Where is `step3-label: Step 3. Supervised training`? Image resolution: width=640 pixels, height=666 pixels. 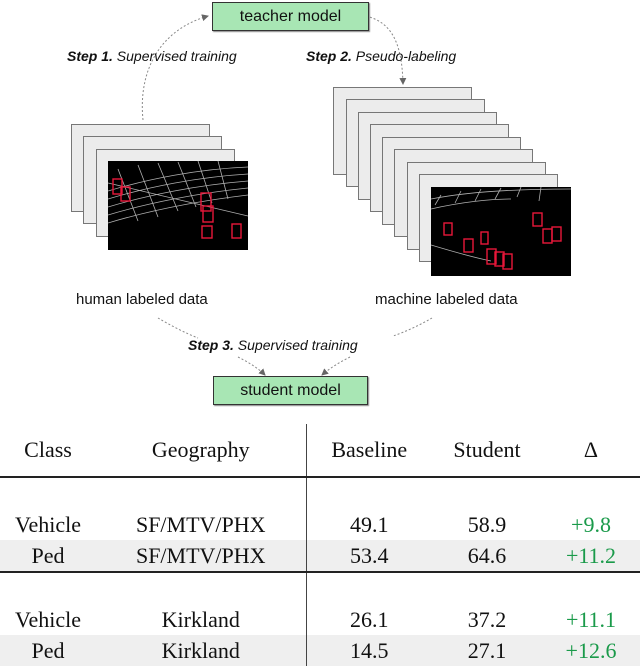 step3-label: Step 3. Supervised training is located at coordinates (273, 345).